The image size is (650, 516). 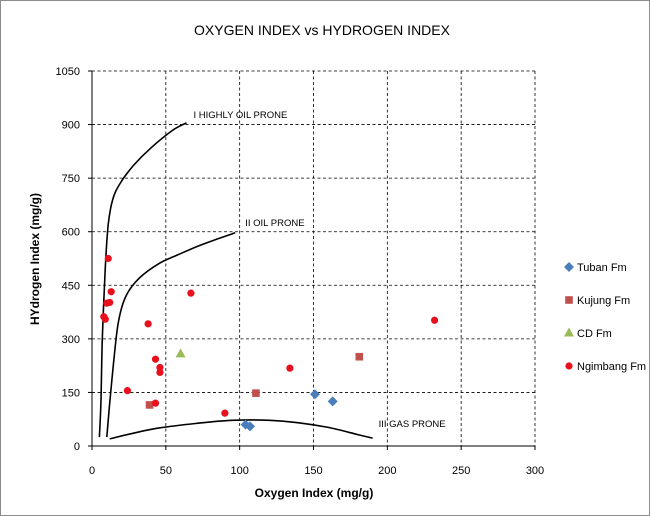 I want to click on y-tick-label: 750, so click(x=71, y=179).